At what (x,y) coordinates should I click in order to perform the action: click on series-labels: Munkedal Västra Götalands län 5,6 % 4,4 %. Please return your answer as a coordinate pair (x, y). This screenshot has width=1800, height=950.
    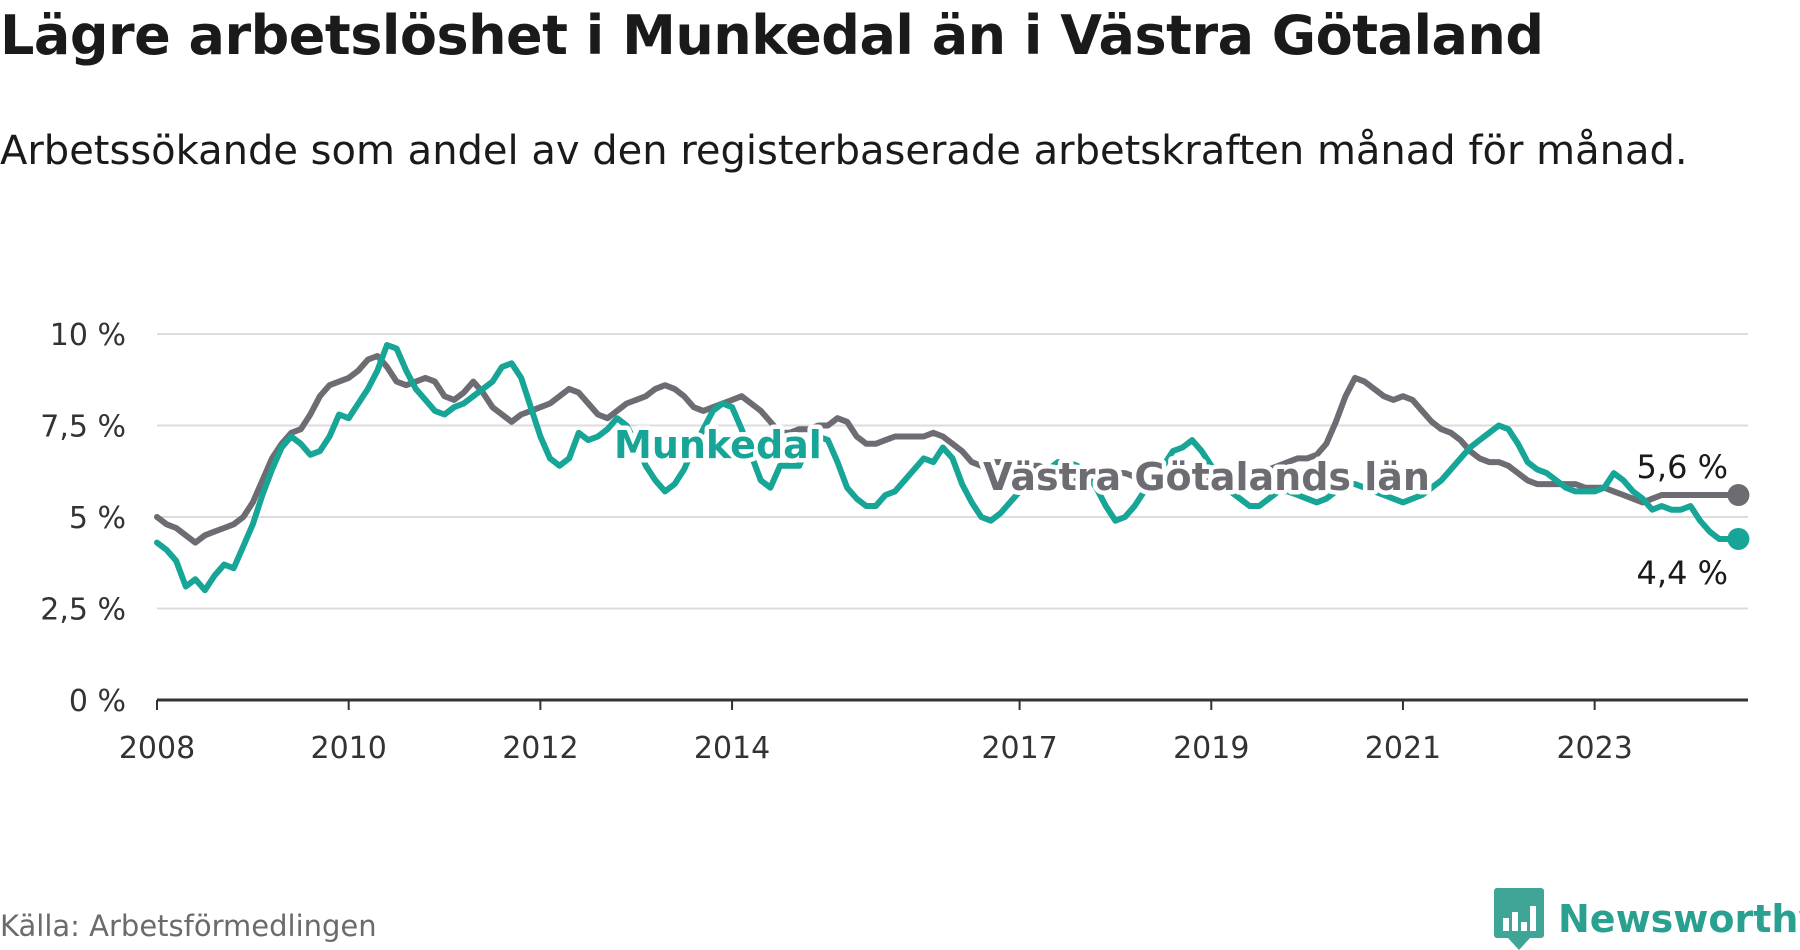
    Looking at the image, I should click on (1171, 508).